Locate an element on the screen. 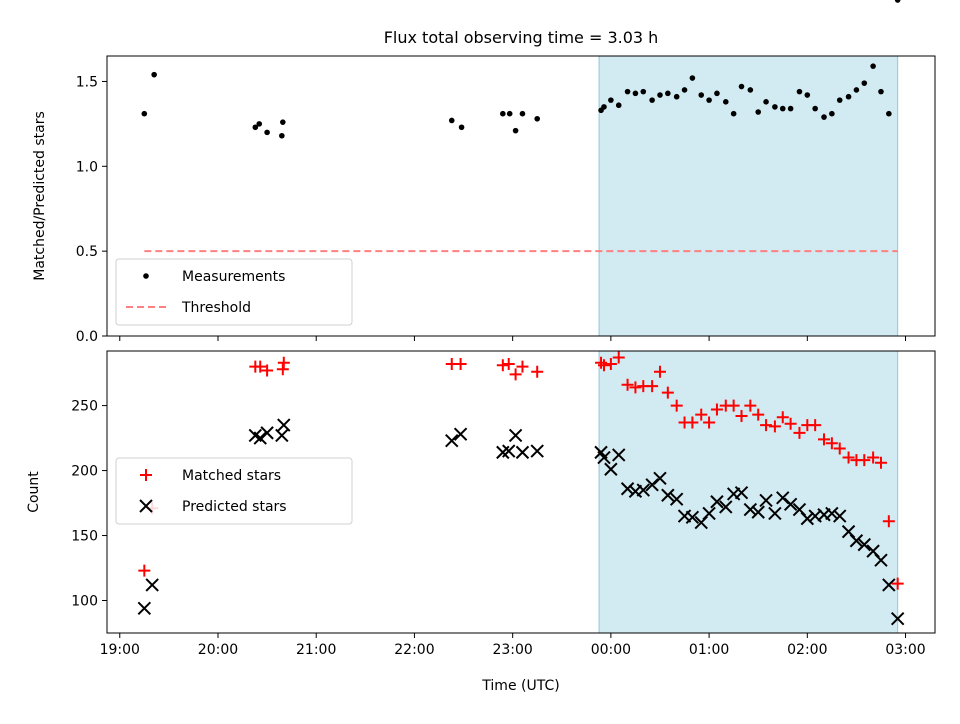  y-tick-label: 250 is located at coordinates (84, 407).